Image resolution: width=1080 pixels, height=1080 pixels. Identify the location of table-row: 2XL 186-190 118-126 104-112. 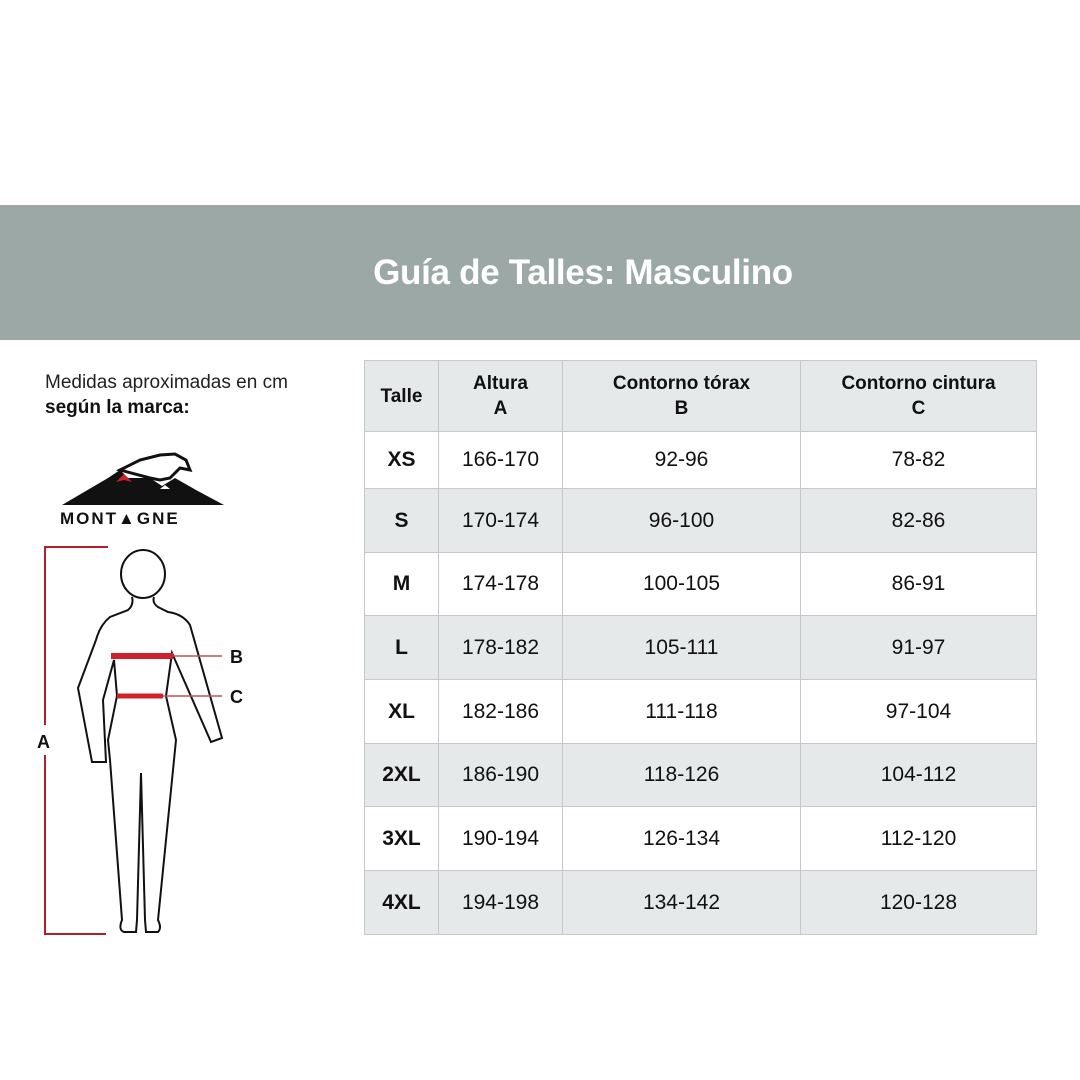
(700, 775).